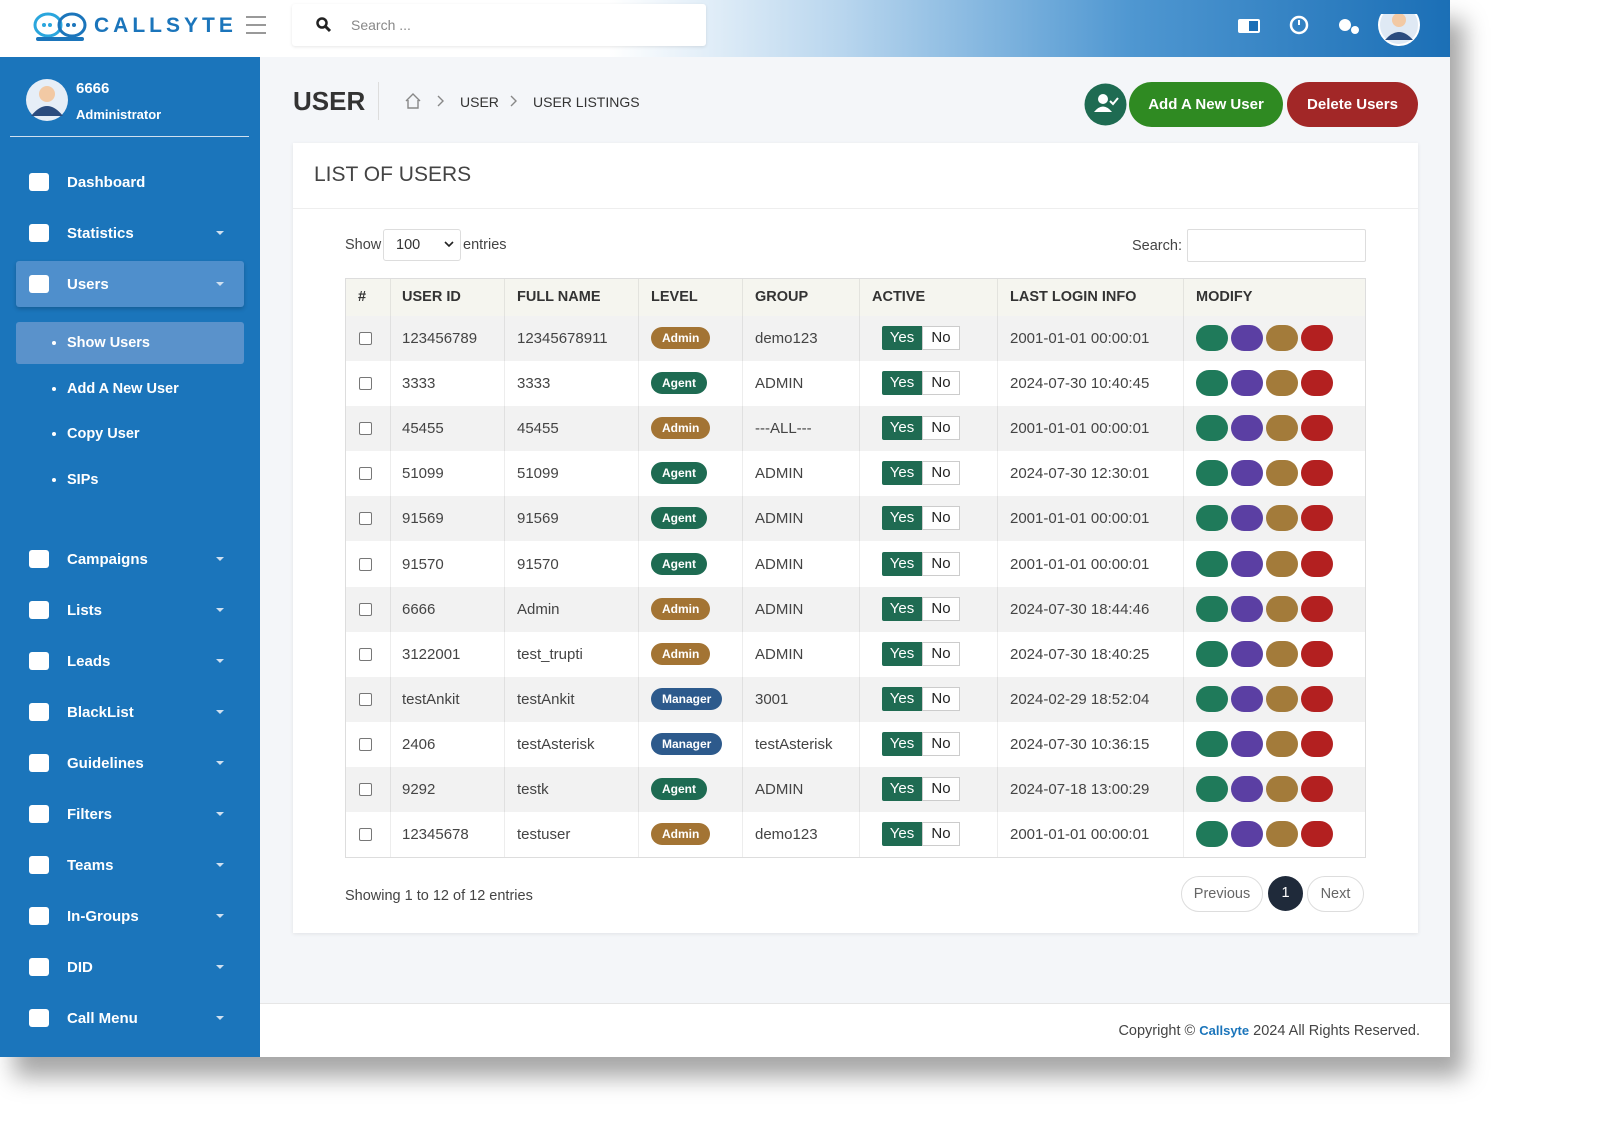 The width and height of the screenshot is (1600, 1123). I want to click on next-button: Next, so click(1335, 894).